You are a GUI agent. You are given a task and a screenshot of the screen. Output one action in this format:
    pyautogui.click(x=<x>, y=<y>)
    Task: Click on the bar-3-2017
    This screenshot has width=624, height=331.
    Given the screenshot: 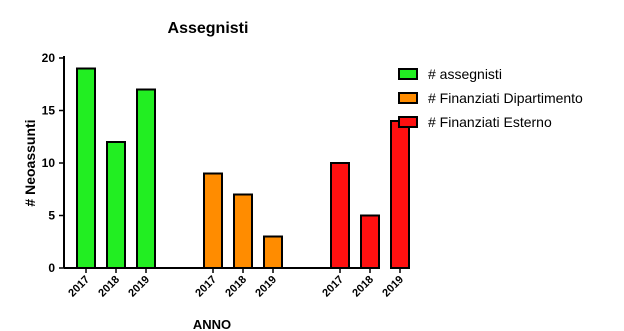 What is the action you would take?
    pyautogui.click(x=340, y=215)
    